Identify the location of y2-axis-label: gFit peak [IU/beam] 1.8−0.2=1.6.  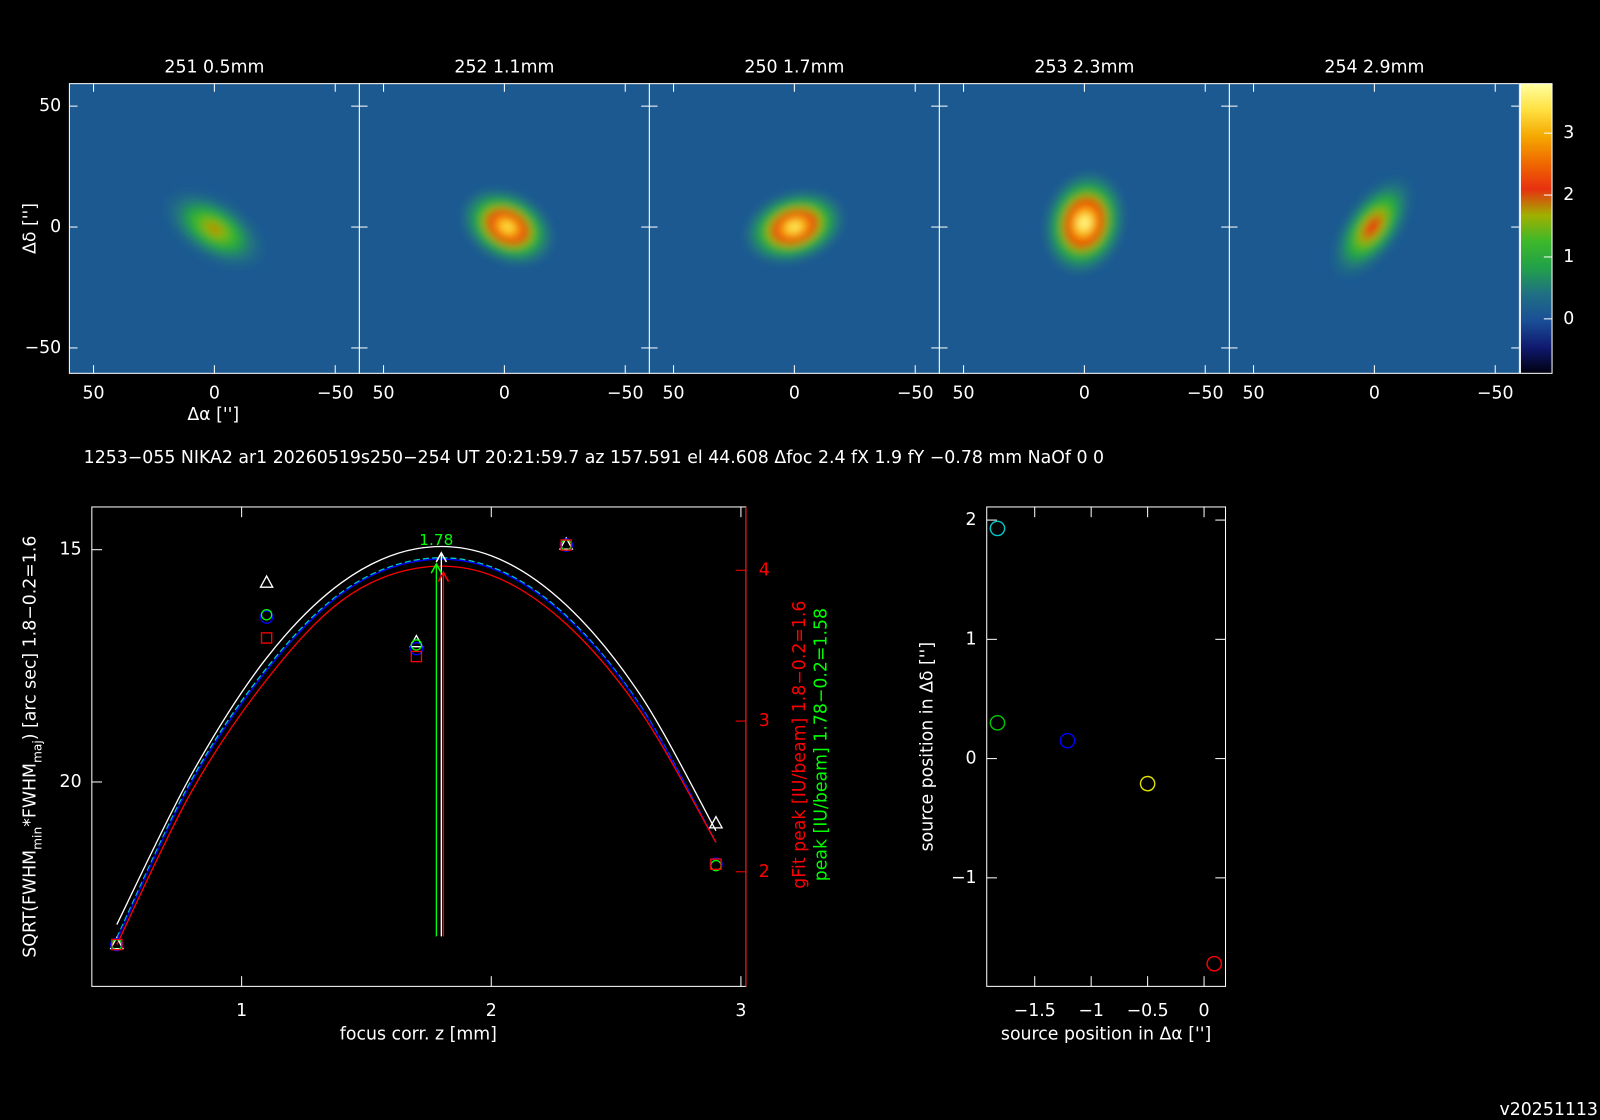
(800, 745).